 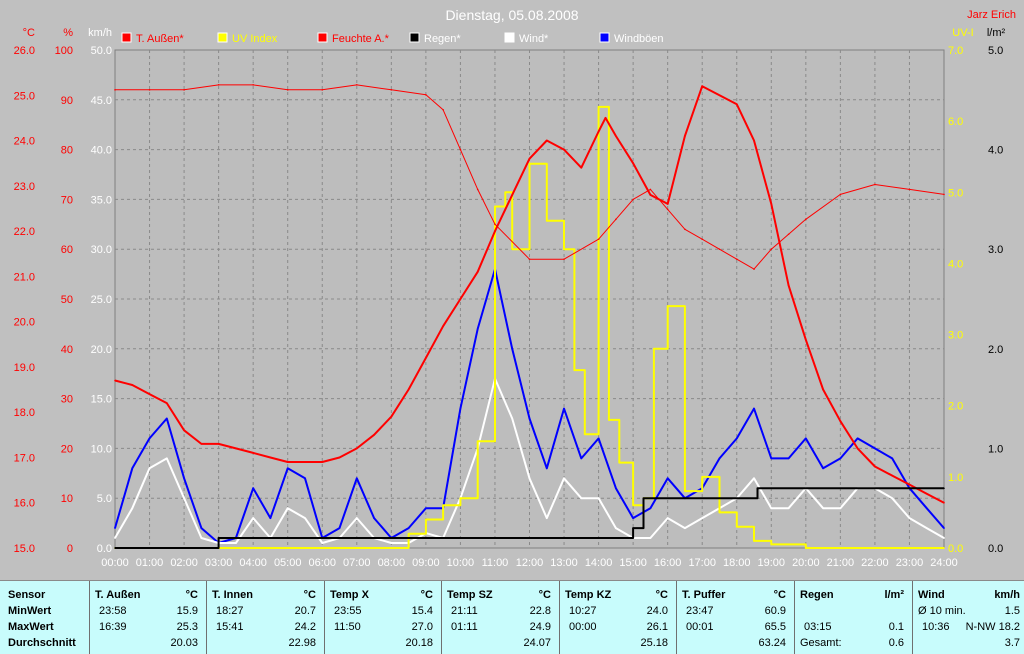 What do you see at coordinates (187, 627) in the screenshot?
I see `max-value: 25.3` at bounding box center [187, 627].